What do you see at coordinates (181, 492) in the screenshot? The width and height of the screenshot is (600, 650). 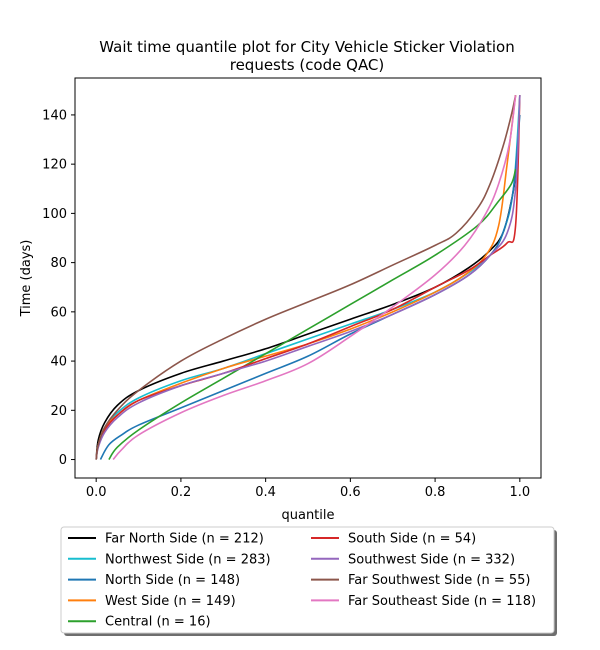 I see `x-tick-label: 0.2` at bounding box center [181, 492].